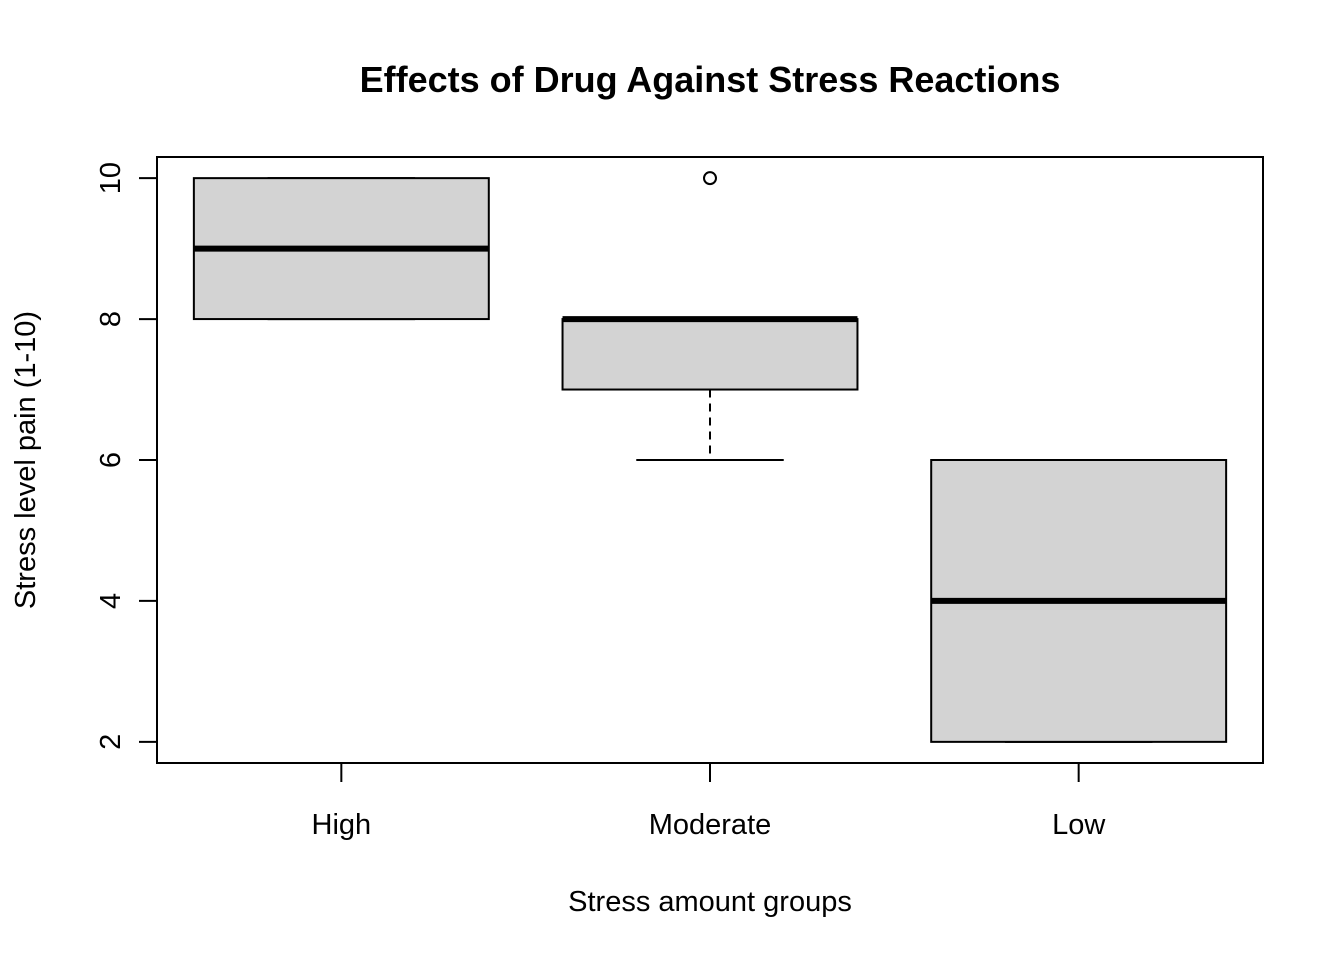 The image size is (1344, 965). What do you see at coordinates (111, 178) in the screenshot?
I see `y-tick-label: 10` at bounding box center [111, 178].